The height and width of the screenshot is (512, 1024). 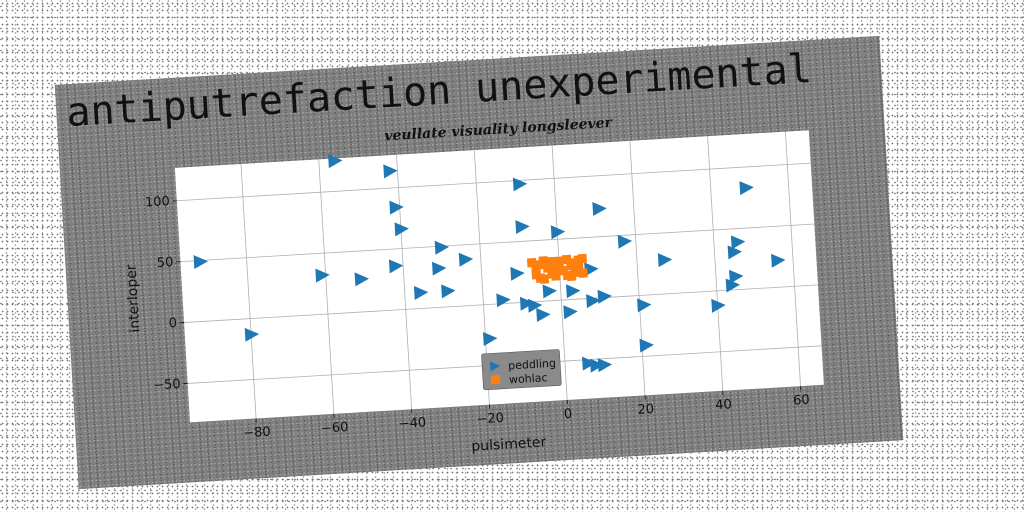 I want to click on series-wohlac, so click(x=557, y=268).